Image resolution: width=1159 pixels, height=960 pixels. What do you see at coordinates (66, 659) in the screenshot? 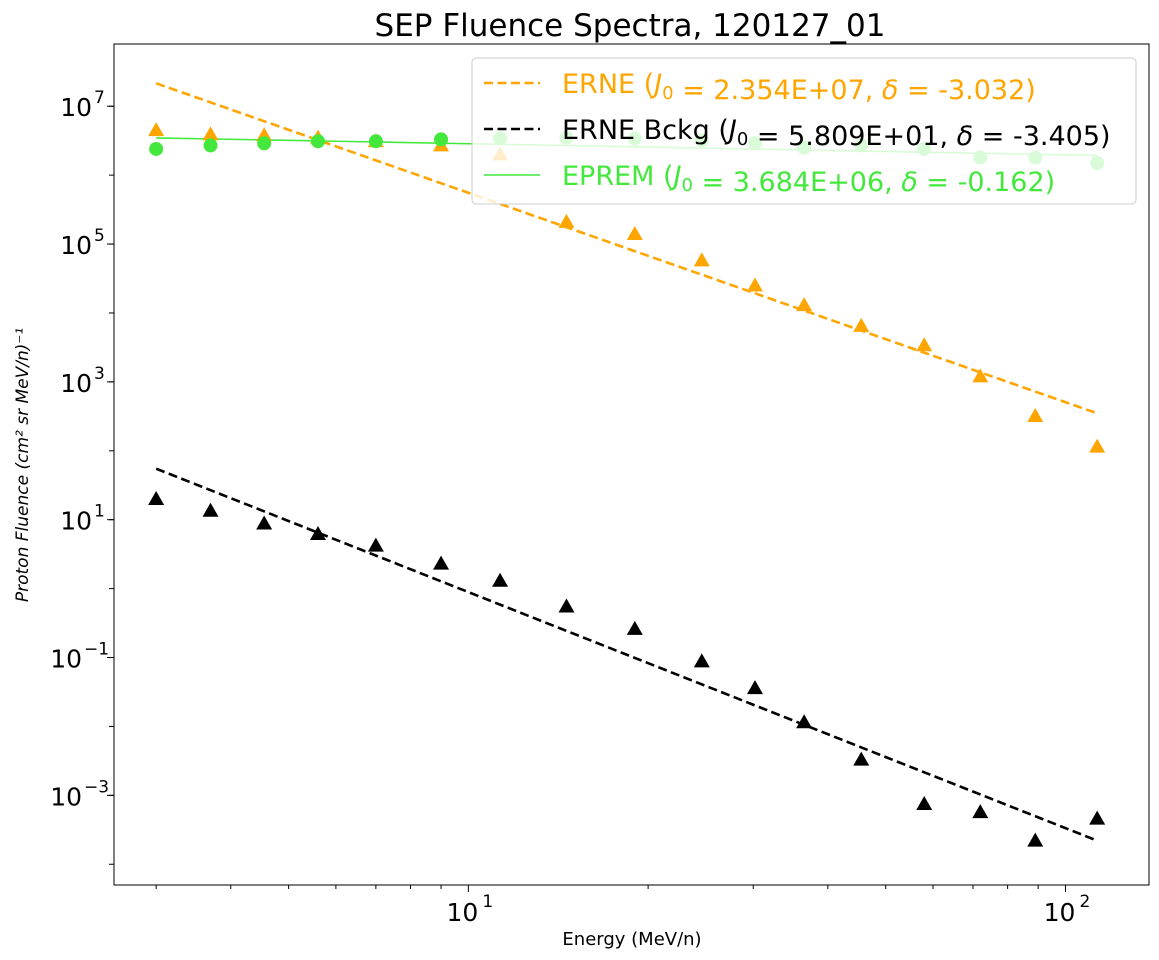
I see `y-tick-label-1: 10` at bounding box center [66, 659].